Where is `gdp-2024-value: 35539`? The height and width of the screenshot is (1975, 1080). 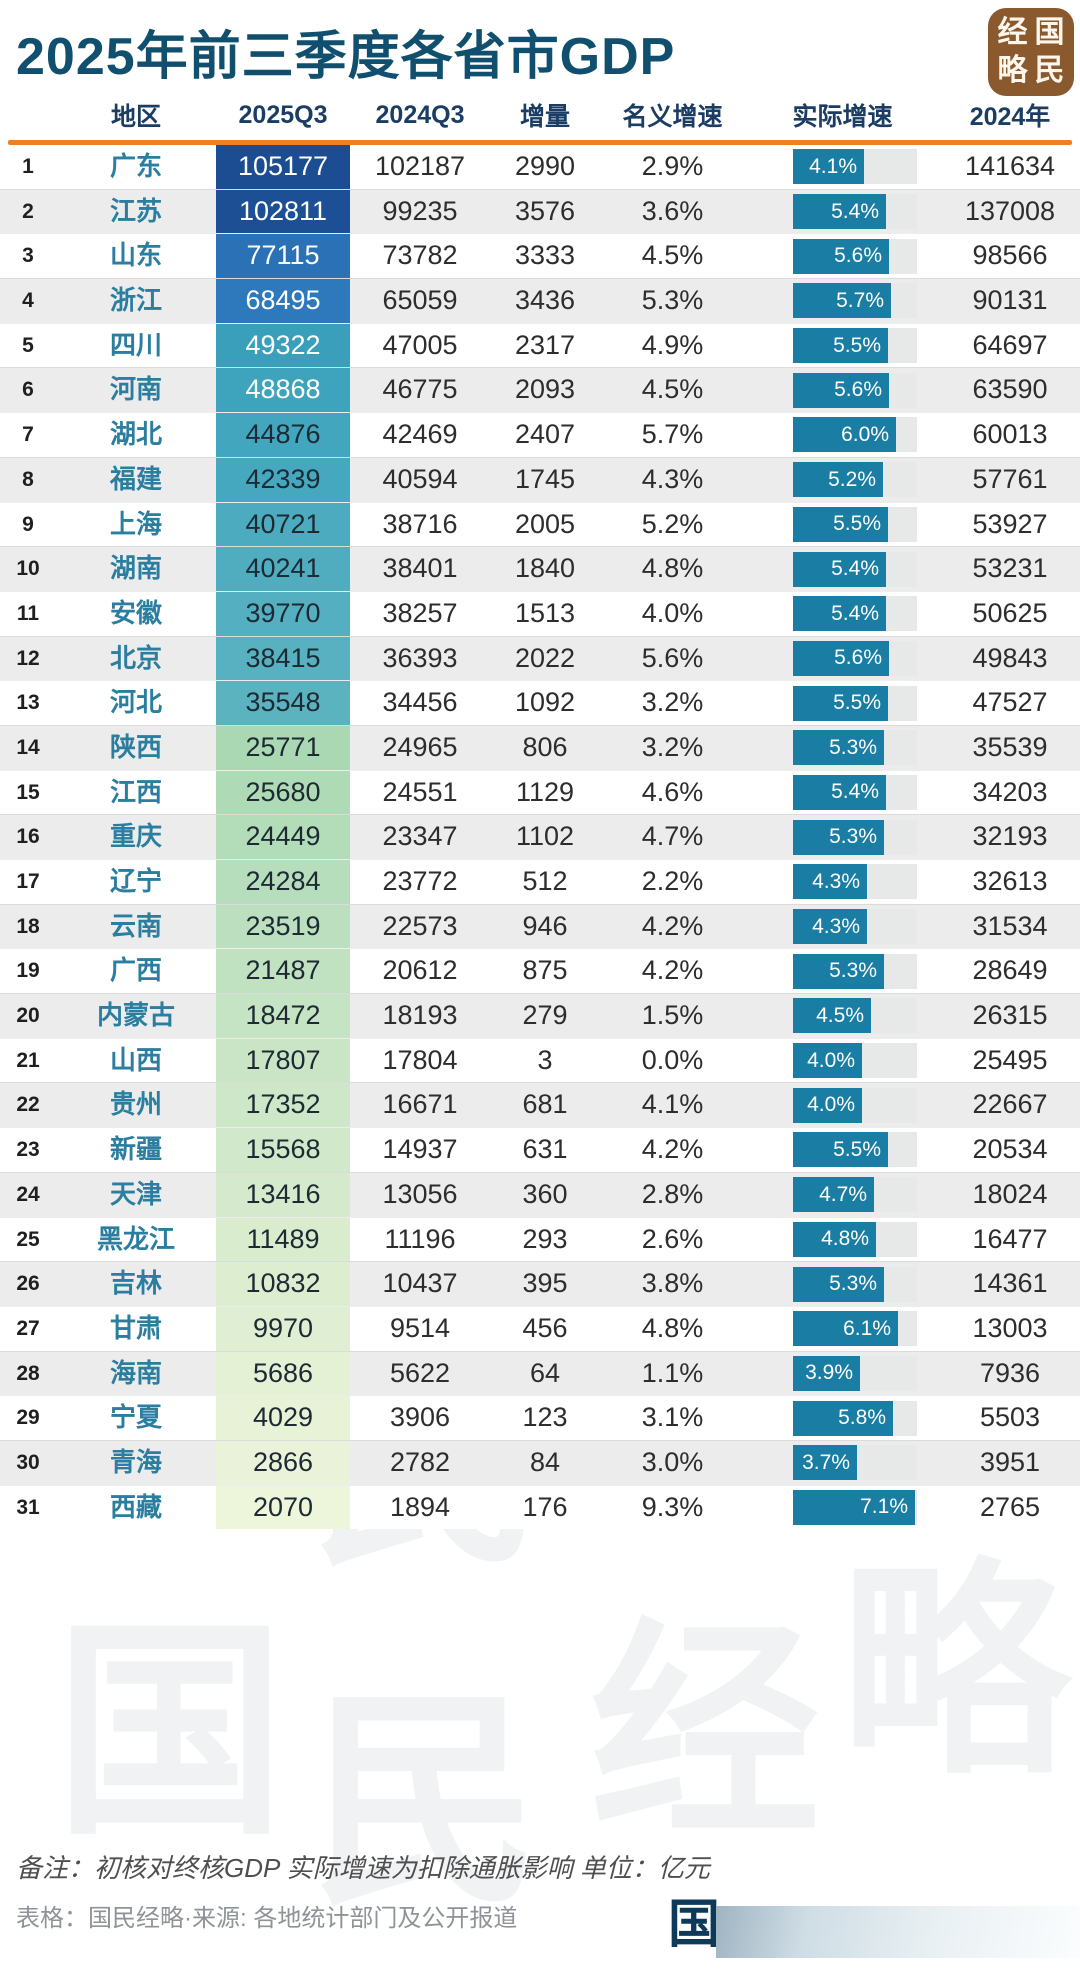 gdp-2024-value: 35539 is located at coordinates (1010, 746).